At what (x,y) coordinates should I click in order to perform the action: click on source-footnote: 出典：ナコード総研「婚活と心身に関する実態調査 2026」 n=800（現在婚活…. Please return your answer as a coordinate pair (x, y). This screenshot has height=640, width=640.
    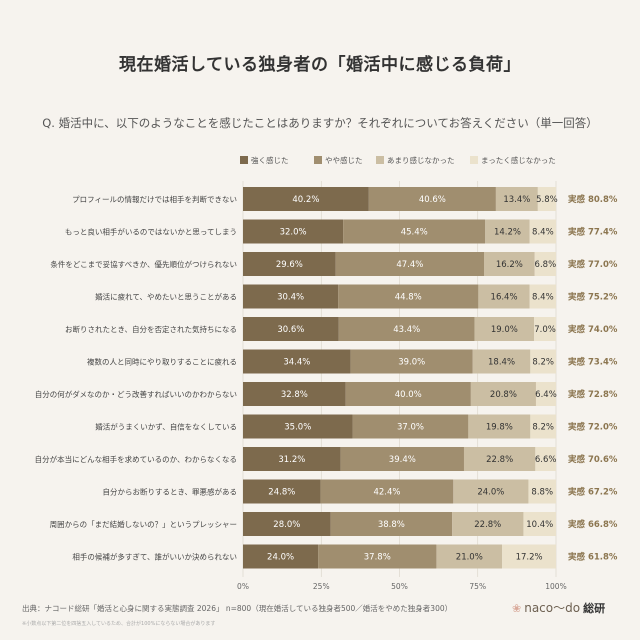
    Looking at the image, I should click on (237, 608).